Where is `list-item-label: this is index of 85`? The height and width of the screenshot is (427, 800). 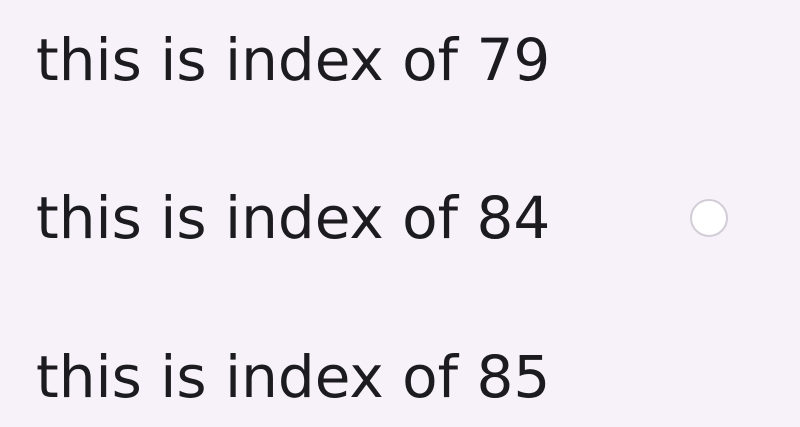
list-item-label: this is index of 85 is located at coordinates (293, 377).